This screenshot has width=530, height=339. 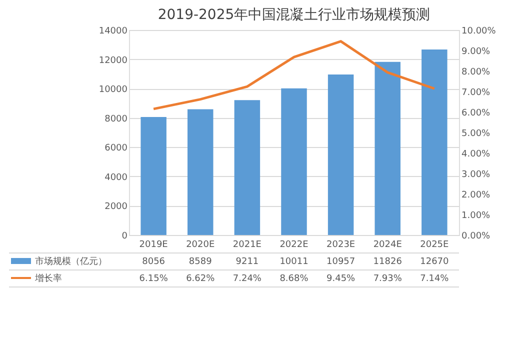 I want to click on data-label: 9211, so click(x=247, y=262).